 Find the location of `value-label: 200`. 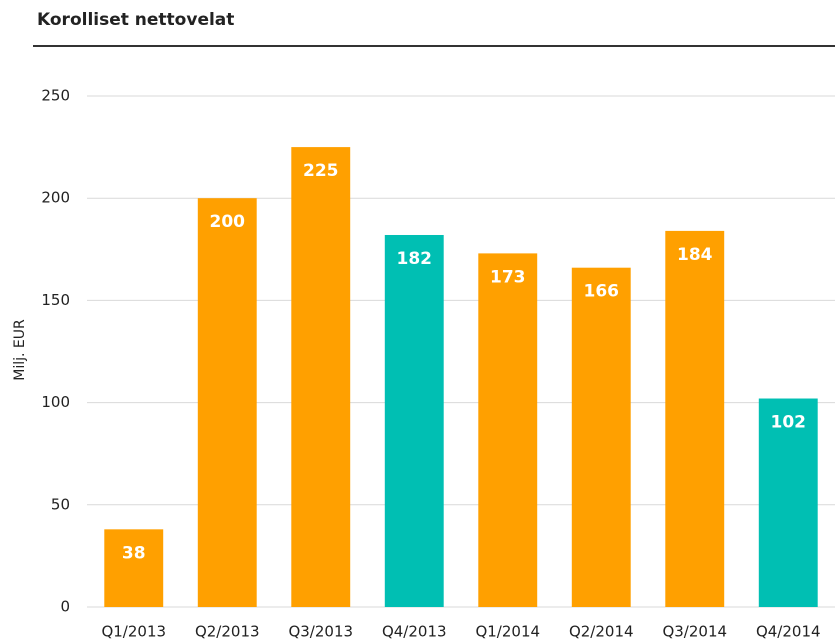

value-label: 200 is located at coordinates (228, 222).